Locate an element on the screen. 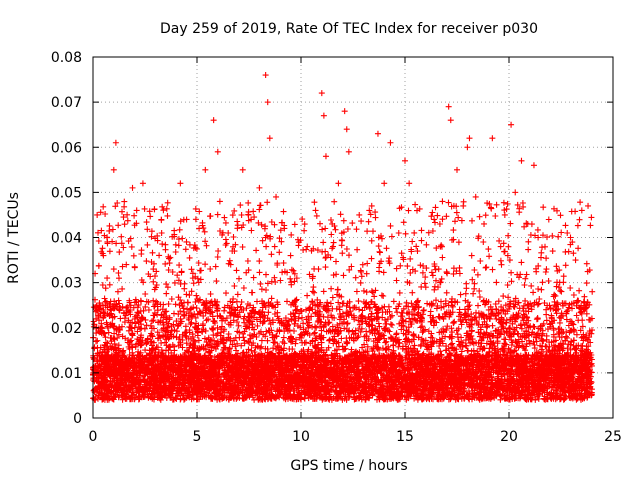  x-tick-label: 10 is located at coordinates (301, 437).